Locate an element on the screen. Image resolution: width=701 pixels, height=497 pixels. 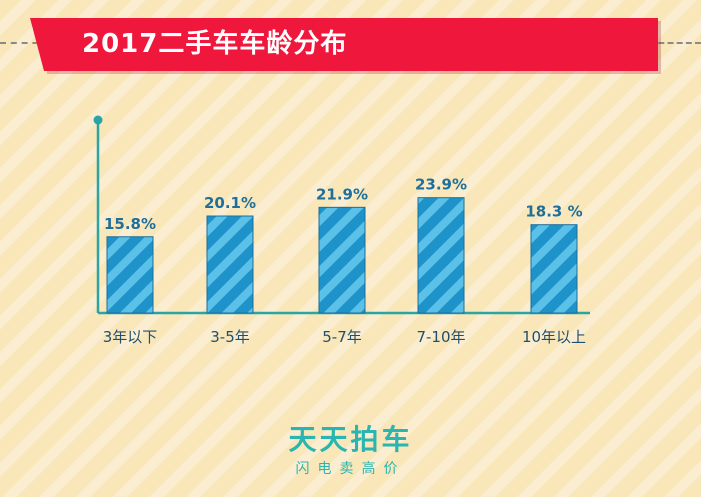
bar-value-label-2: 20.1% is located at coordinates (230, 203).